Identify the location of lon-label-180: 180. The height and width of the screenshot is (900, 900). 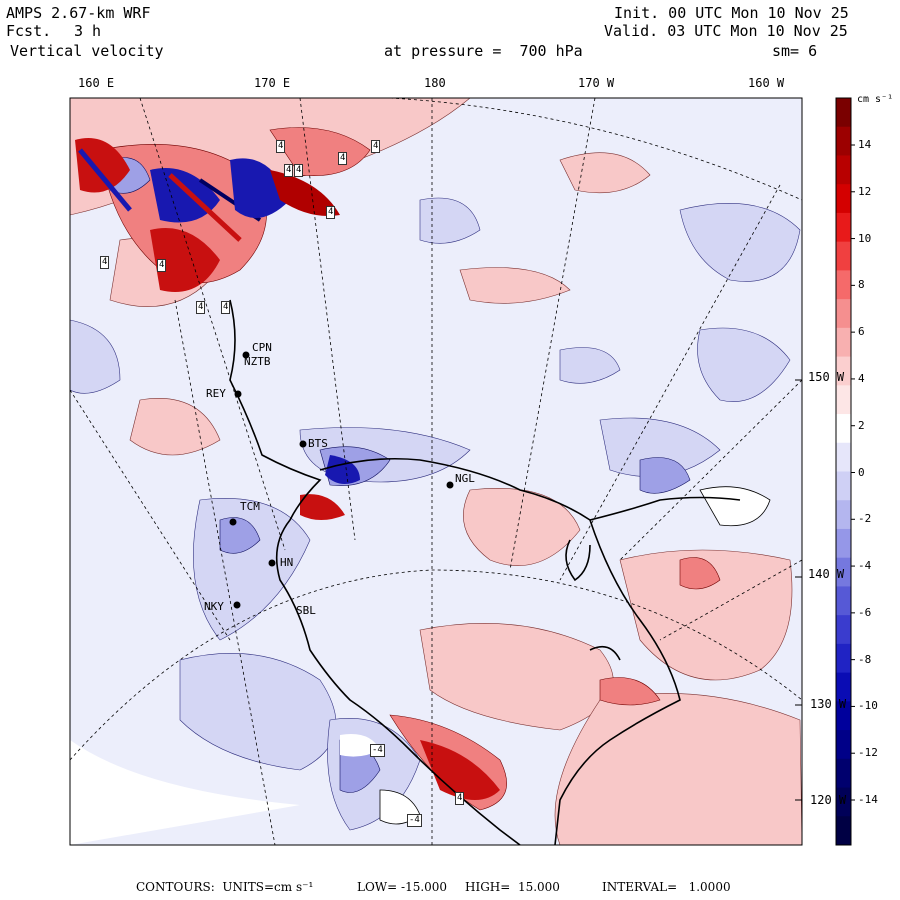
(435, 83).